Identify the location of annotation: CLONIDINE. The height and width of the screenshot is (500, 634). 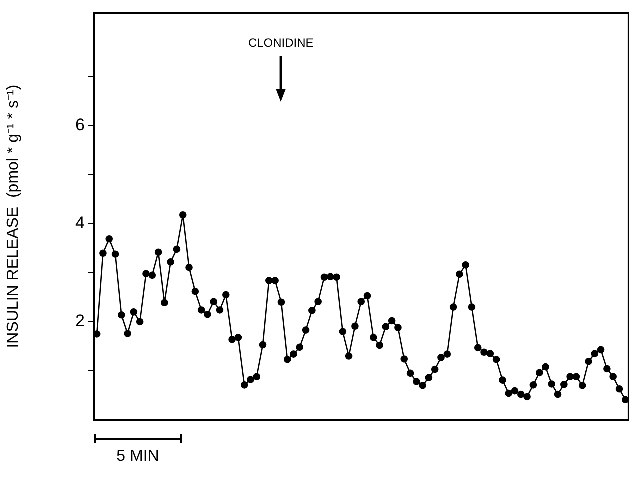
(281, 43).